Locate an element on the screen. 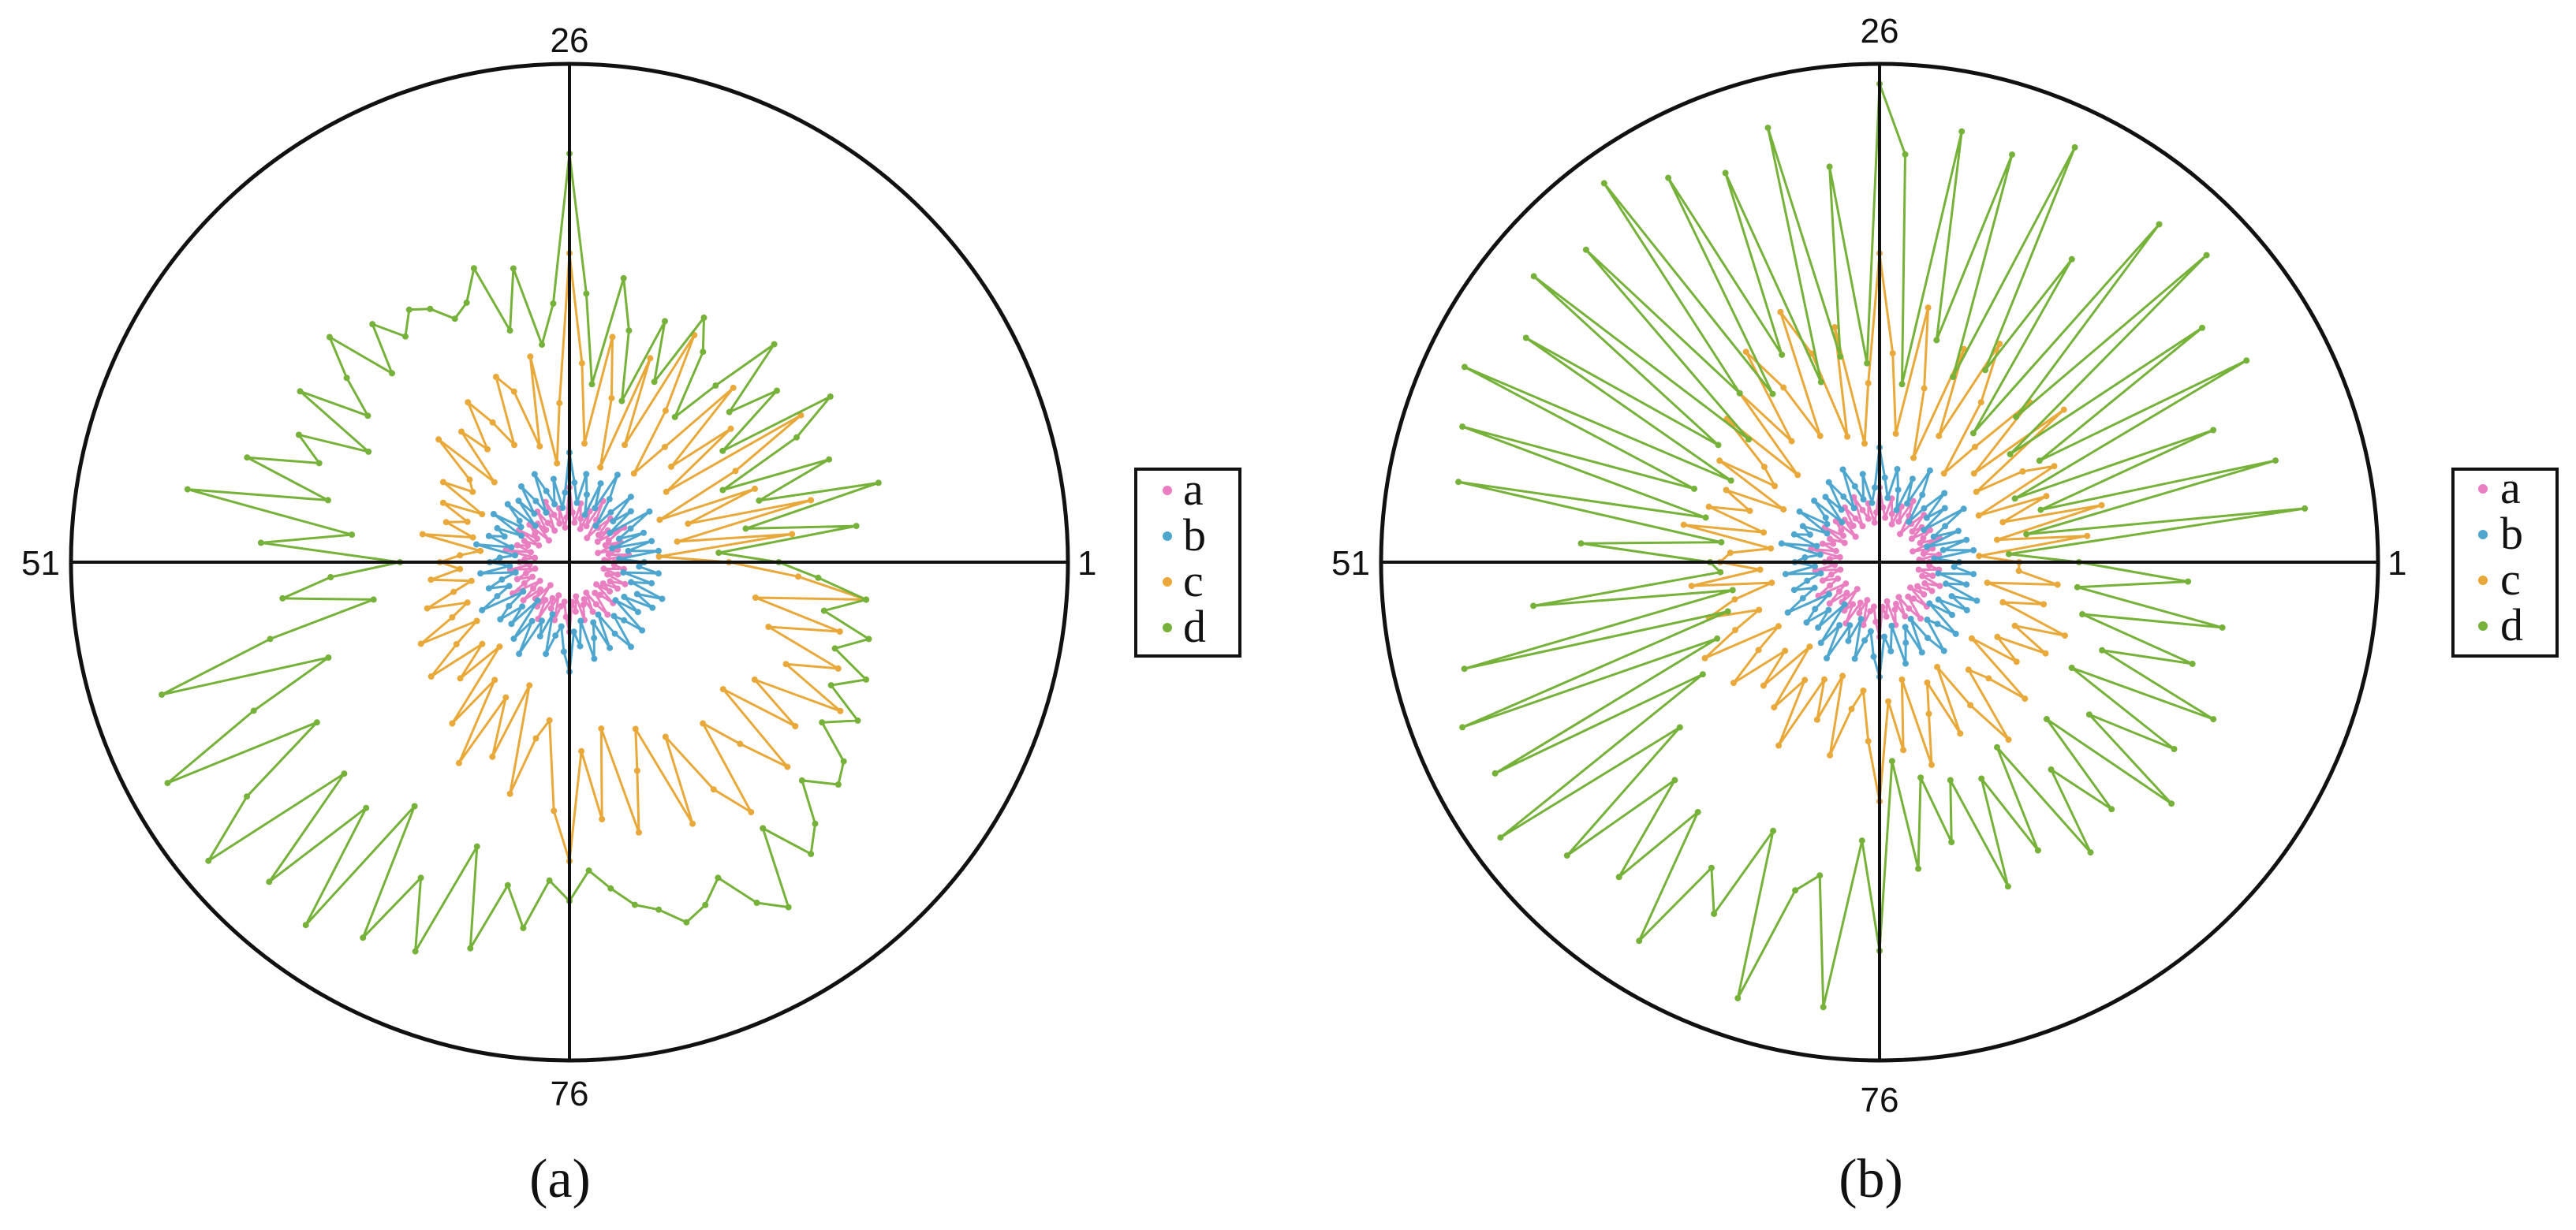 The width and height of the screenshot is (2576, 1230). panel-b-legend-label-c: c is located at coordinates (2510, 579).